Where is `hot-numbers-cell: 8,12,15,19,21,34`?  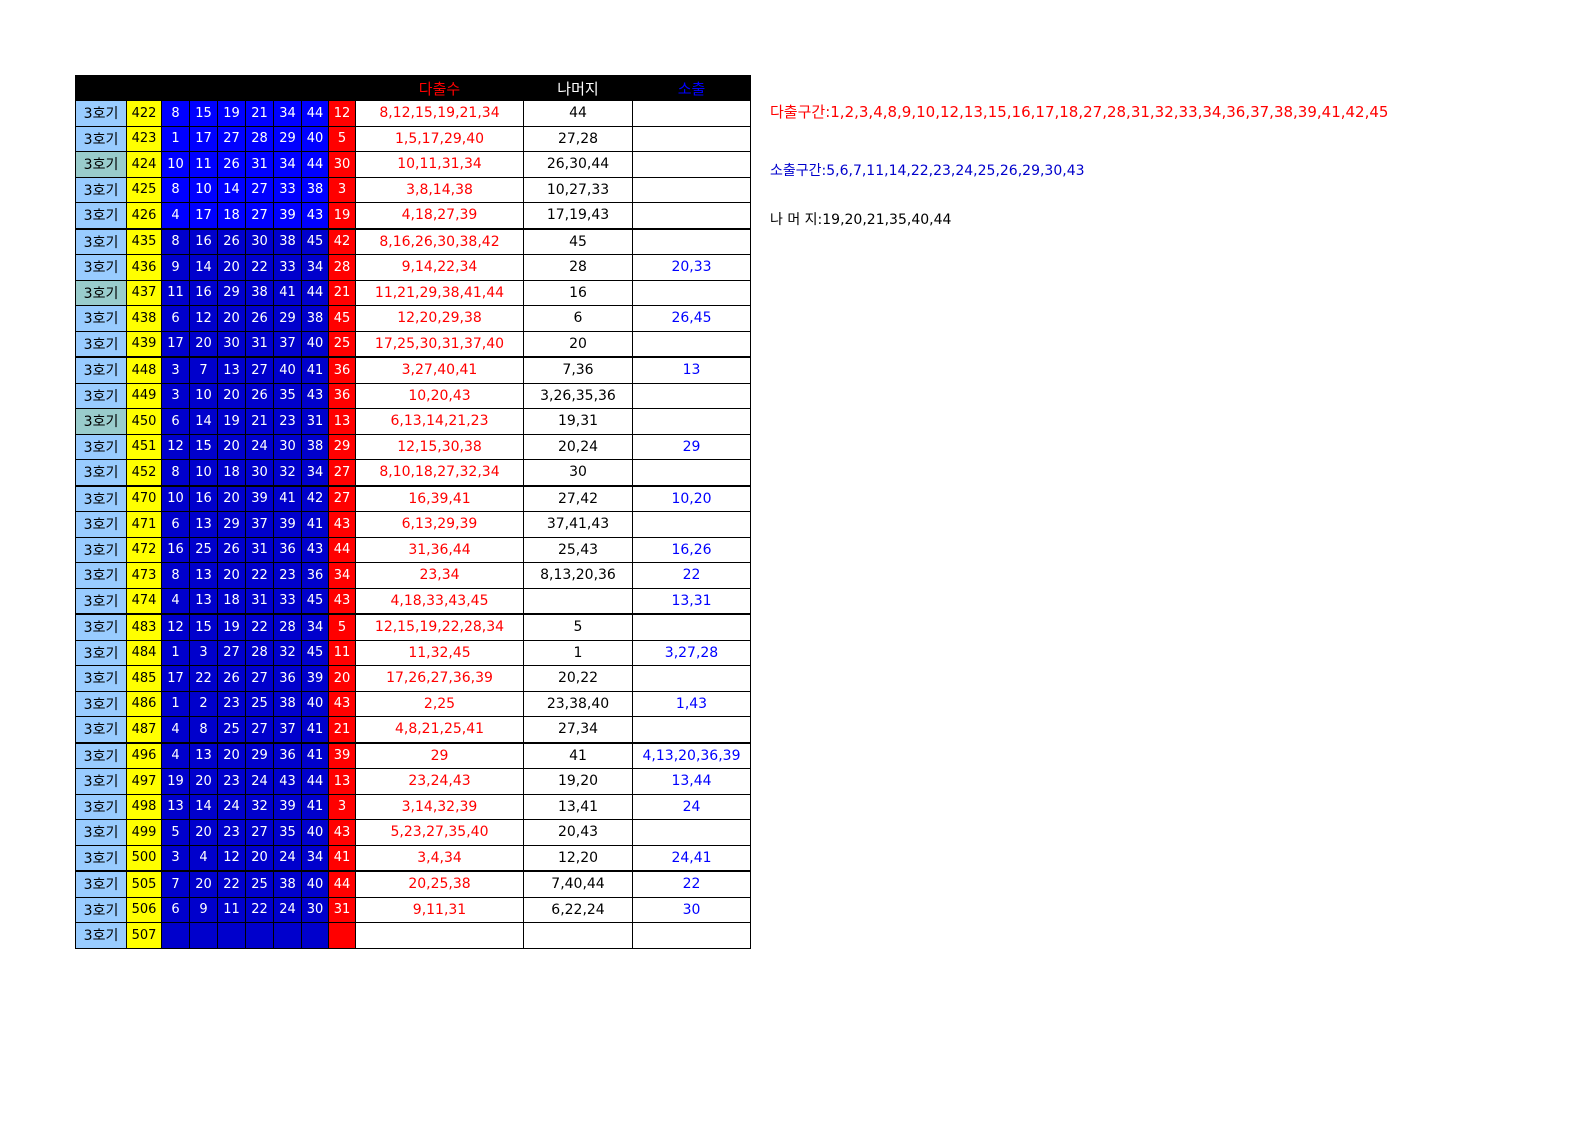 hot-numbers-cell: 8,12,15,19,21,34 is located at coordinates (439, 113).